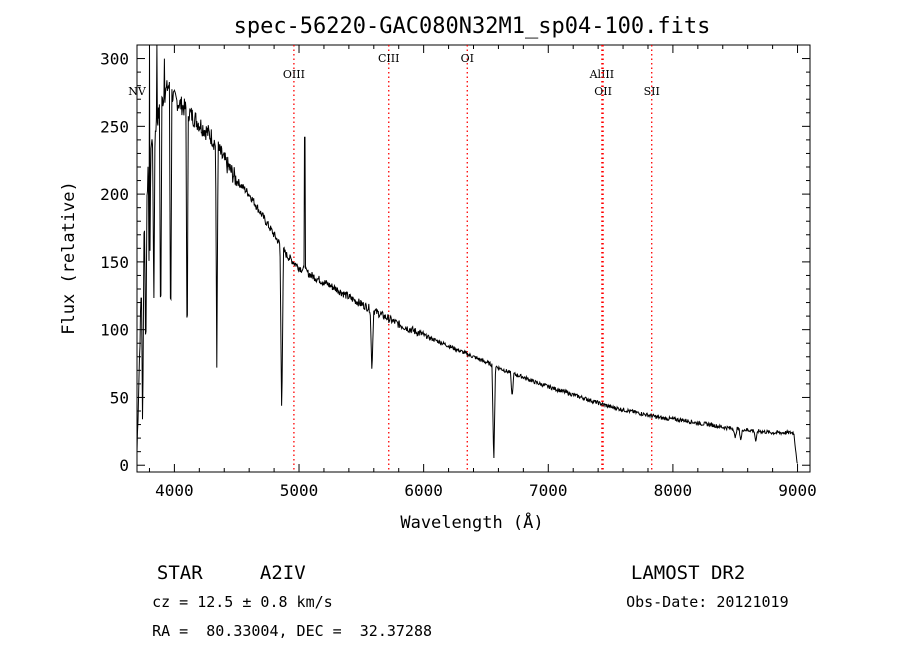 This screenshot has width=900, height=650. What do you see at coordinates (292, 631) in the screenshot?
I see `coordinates: RA = 80.33004, DEC = 32.37288` at bounding box center [292, 631].